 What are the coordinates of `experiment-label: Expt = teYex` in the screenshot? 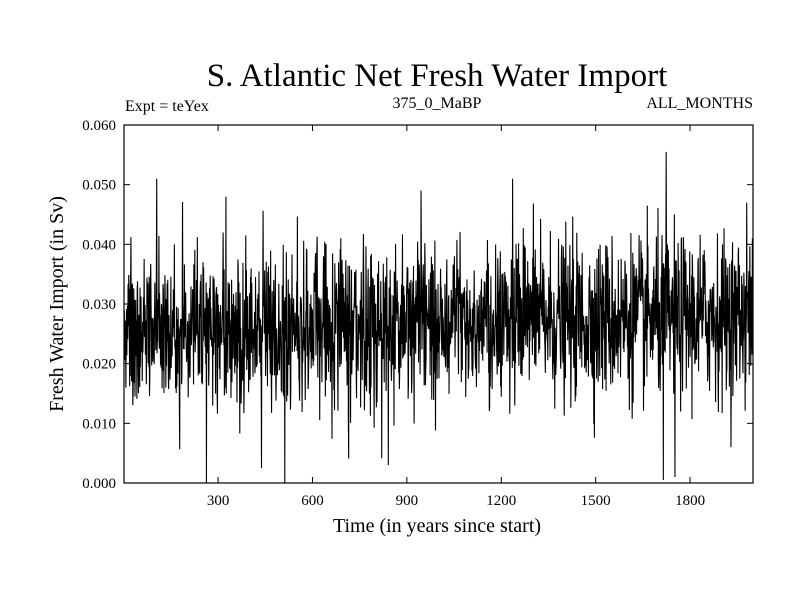 It's located at (167, 106).